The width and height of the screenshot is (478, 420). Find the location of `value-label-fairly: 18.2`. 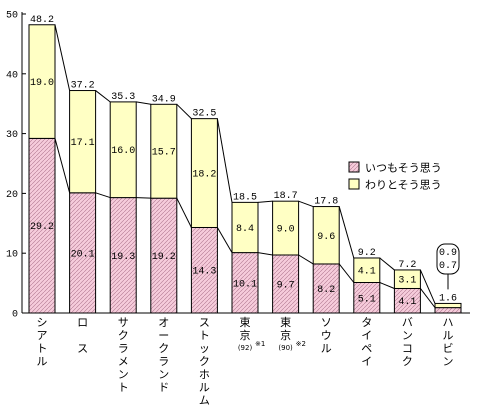

value-label-fairly: 18.2 is located at coordinates (204, 175).